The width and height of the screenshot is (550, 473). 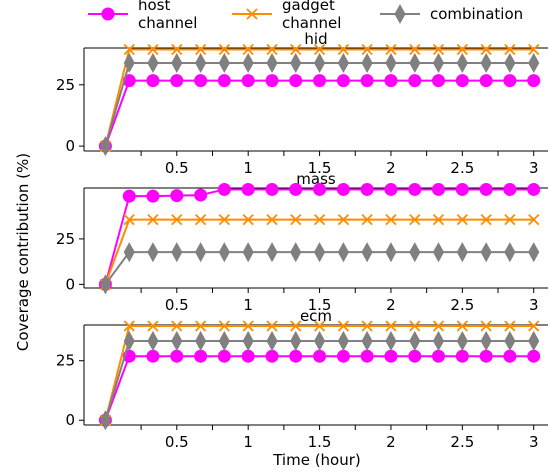 What do you see at coordinates (167, 23) in the screenshot?
I see `legend-label: channel` at bounding box center [167, 23].